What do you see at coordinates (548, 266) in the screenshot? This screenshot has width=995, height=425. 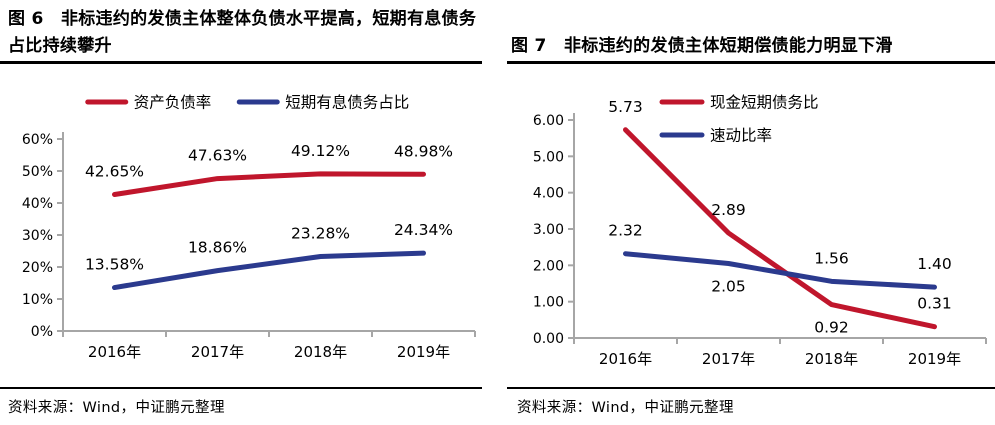 I see `y-tick-label: 2.00` at bounding box center [548, 266].